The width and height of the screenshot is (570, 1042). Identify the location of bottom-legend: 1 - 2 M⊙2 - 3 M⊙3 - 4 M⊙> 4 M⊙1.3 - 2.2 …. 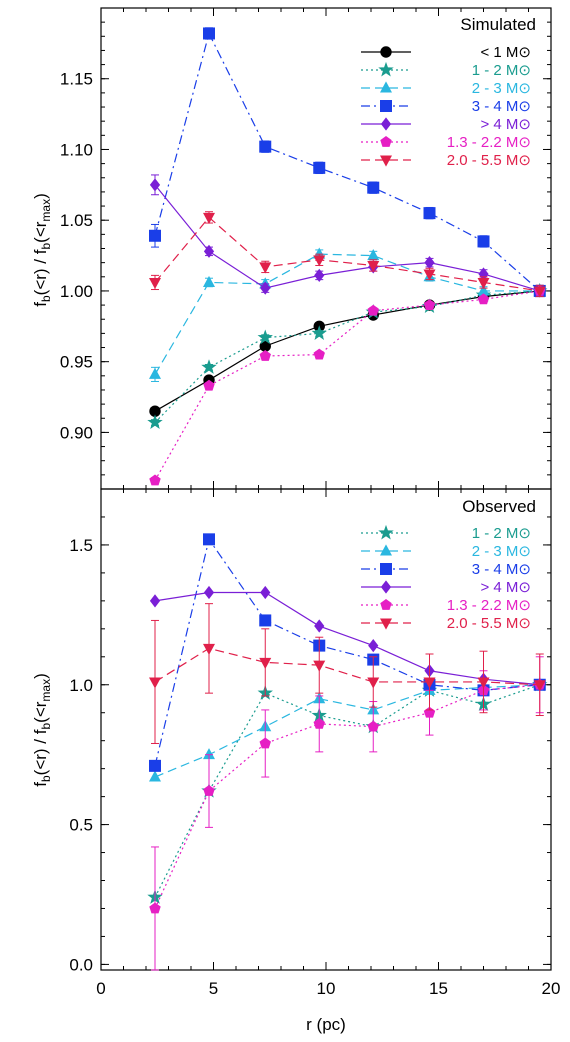
(446, 578).